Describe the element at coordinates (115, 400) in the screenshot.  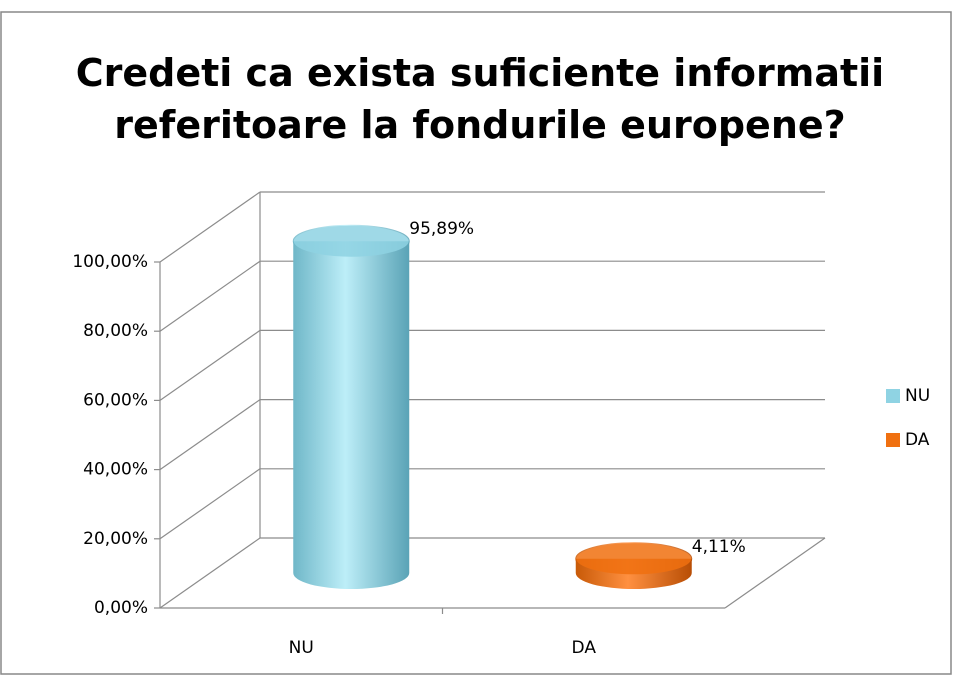
I see `y-tick-label: 60,00%` at that location.